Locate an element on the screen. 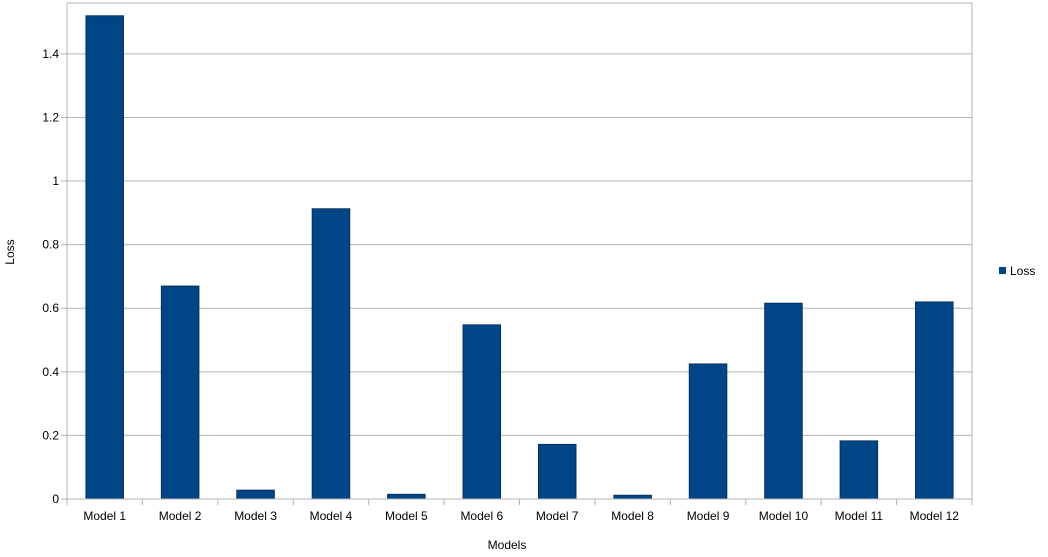 The height and width of the screenshot is (557, 1048). x-tick-label: Model 11 is located at coordinates (859, 516).